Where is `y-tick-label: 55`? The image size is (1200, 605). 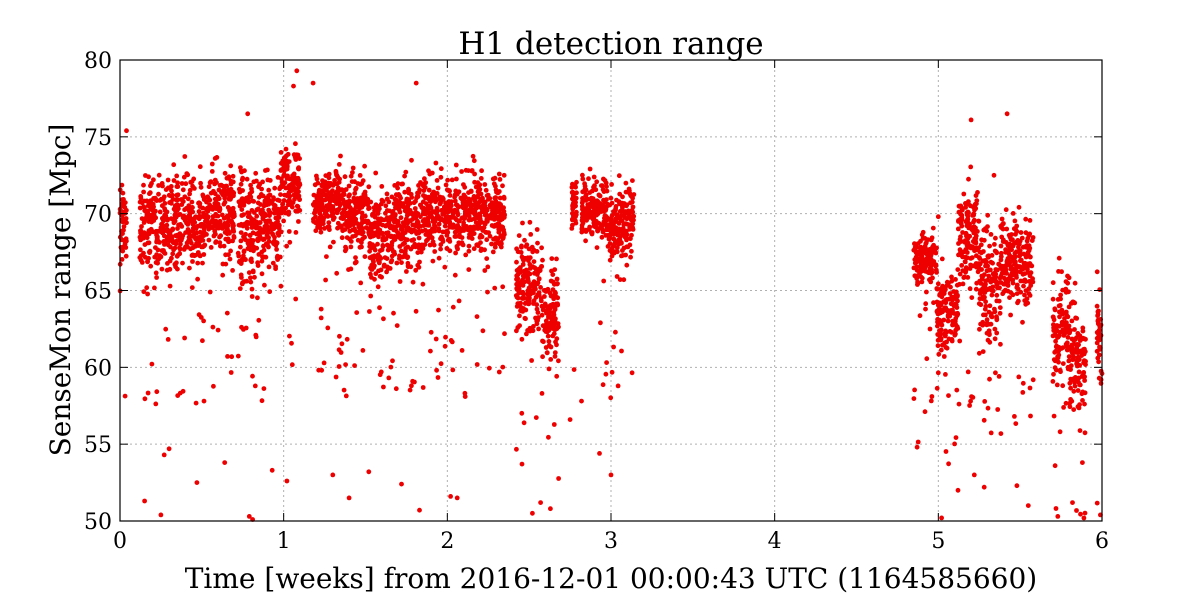
y-tick-label: 55 is located at coordinates (98, 445).